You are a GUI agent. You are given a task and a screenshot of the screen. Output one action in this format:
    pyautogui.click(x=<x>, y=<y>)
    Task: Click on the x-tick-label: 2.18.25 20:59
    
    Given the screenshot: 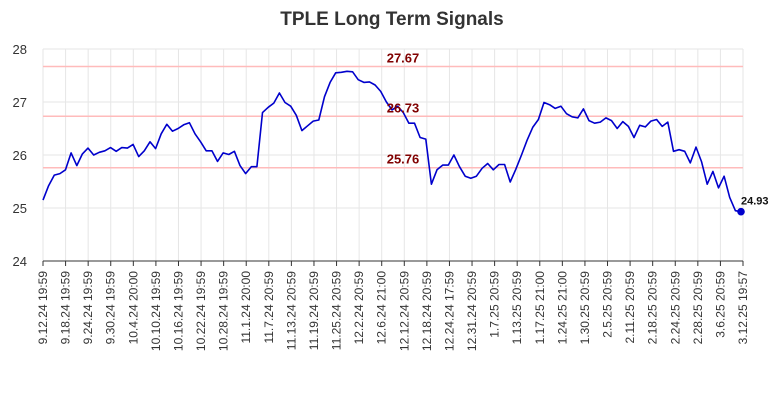 What is the action you would take?
    pyautogui.click(x=653, y=308)
    